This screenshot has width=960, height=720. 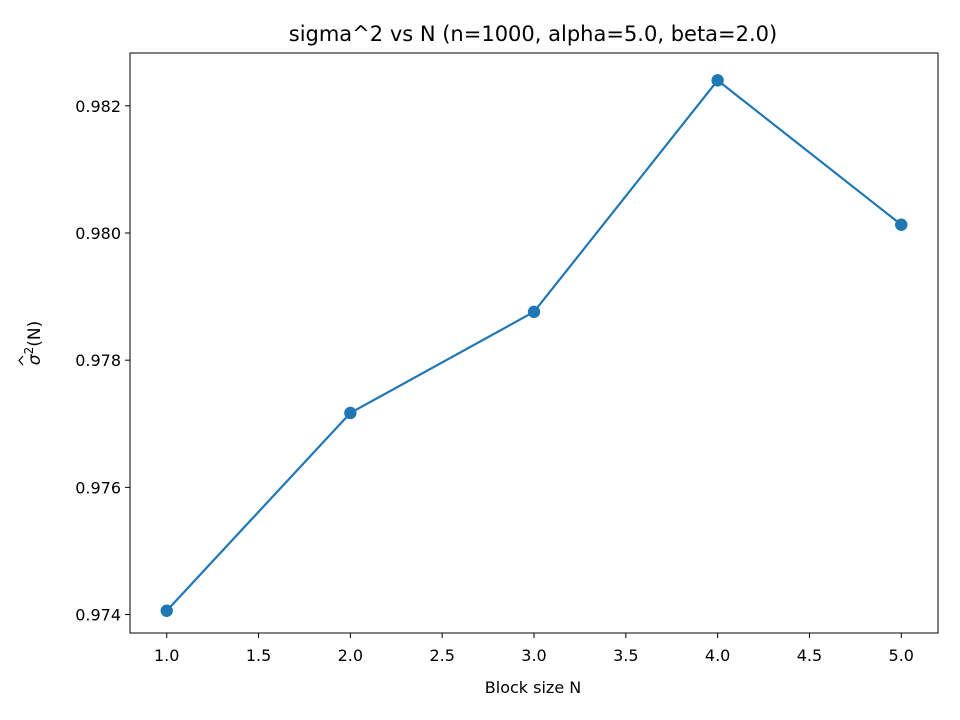 What do you see at coordinates (625, 655) in the screenshot?
I see `x-tick-label: 3.5` at bounding box center [625, 655].